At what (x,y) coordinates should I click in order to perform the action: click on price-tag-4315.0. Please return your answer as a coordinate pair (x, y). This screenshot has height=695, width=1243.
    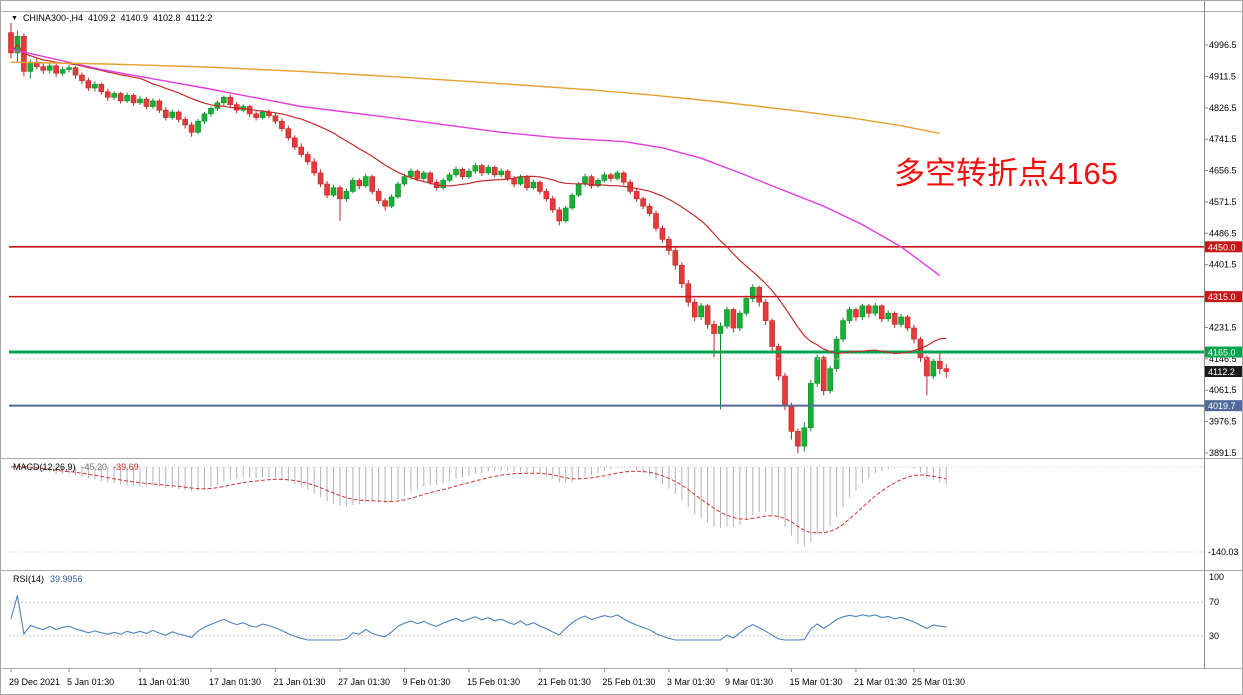
    Looking at the image, I should click on (1224, 297).